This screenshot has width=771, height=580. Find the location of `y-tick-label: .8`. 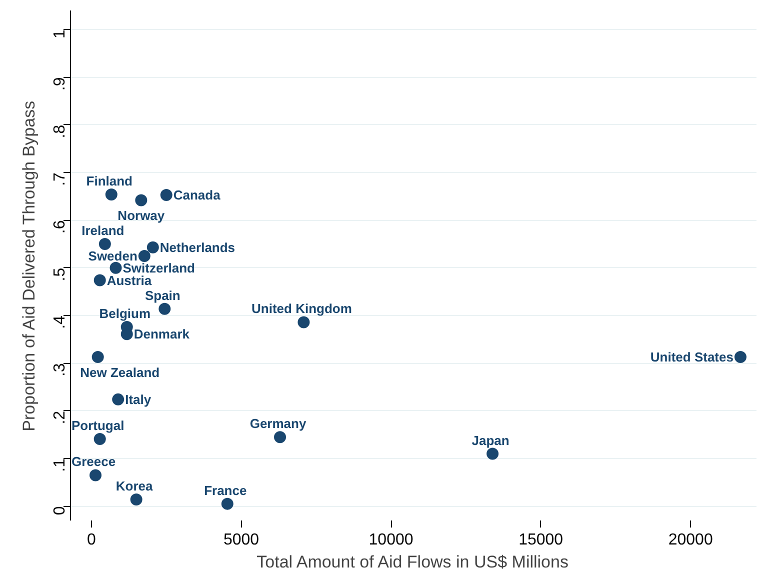

y-tick-label: .8 is located at coordinates (60, 131).